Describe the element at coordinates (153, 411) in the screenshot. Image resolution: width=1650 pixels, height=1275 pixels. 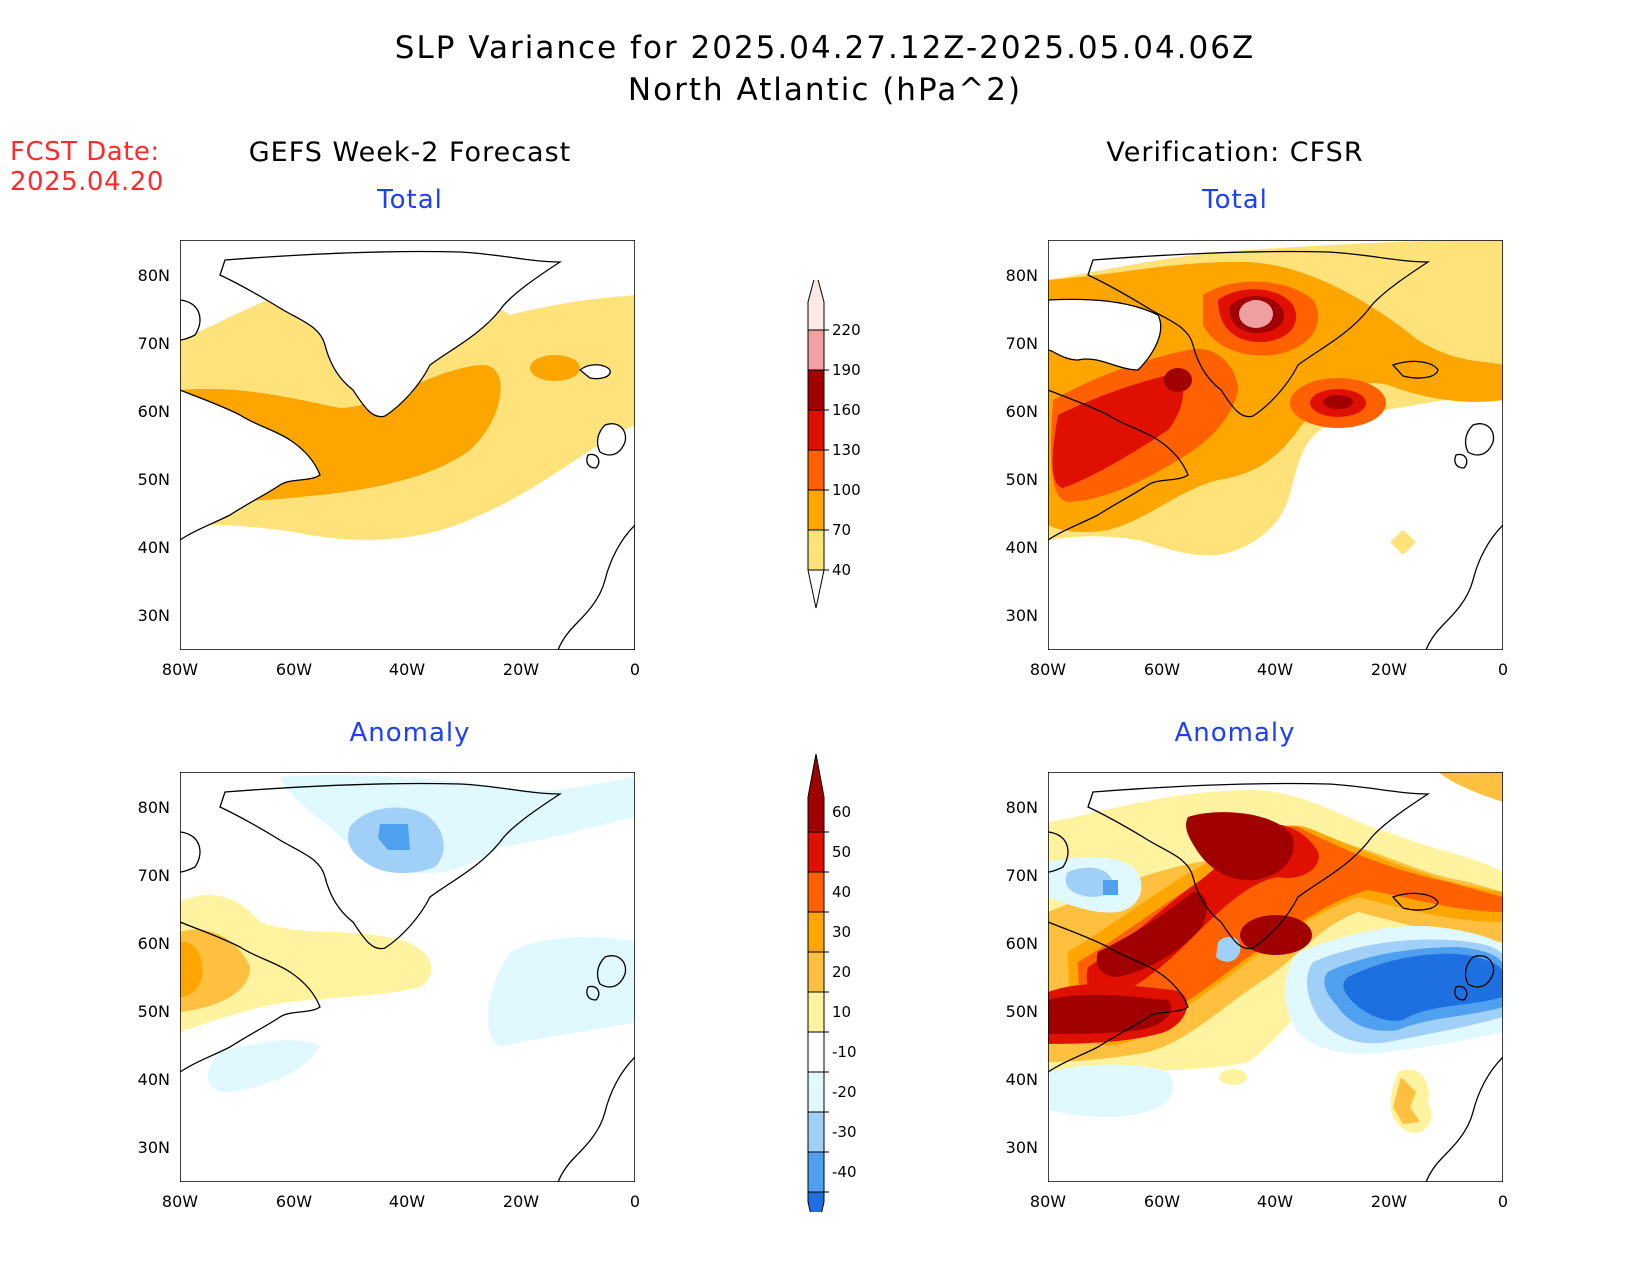
I see `top-left-lat-label: 60N` at that location.